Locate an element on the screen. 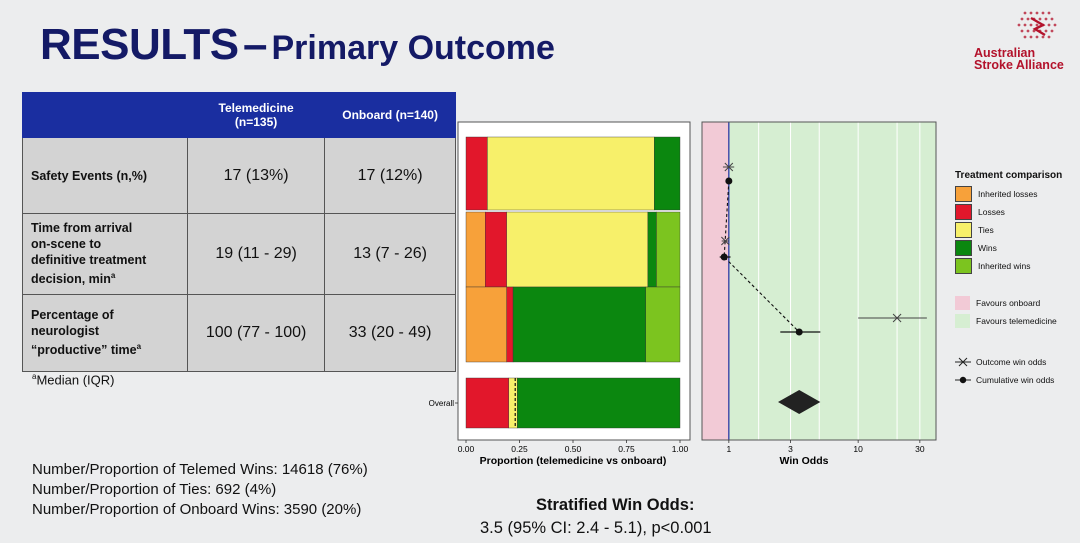  stratified-win-odds-value: 3.5 (95% CI: 2.4 - 5.1), p<0.001 is located at coordinates (596, 528).